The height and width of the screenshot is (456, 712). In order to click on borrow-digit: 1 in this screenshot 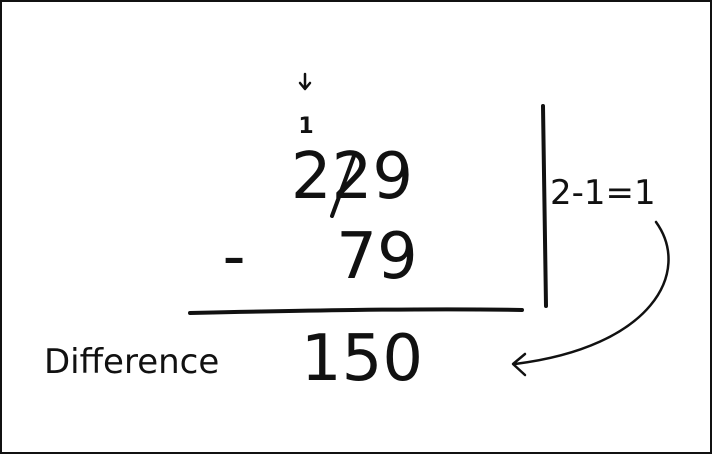, I will do `click(305, 126)`.